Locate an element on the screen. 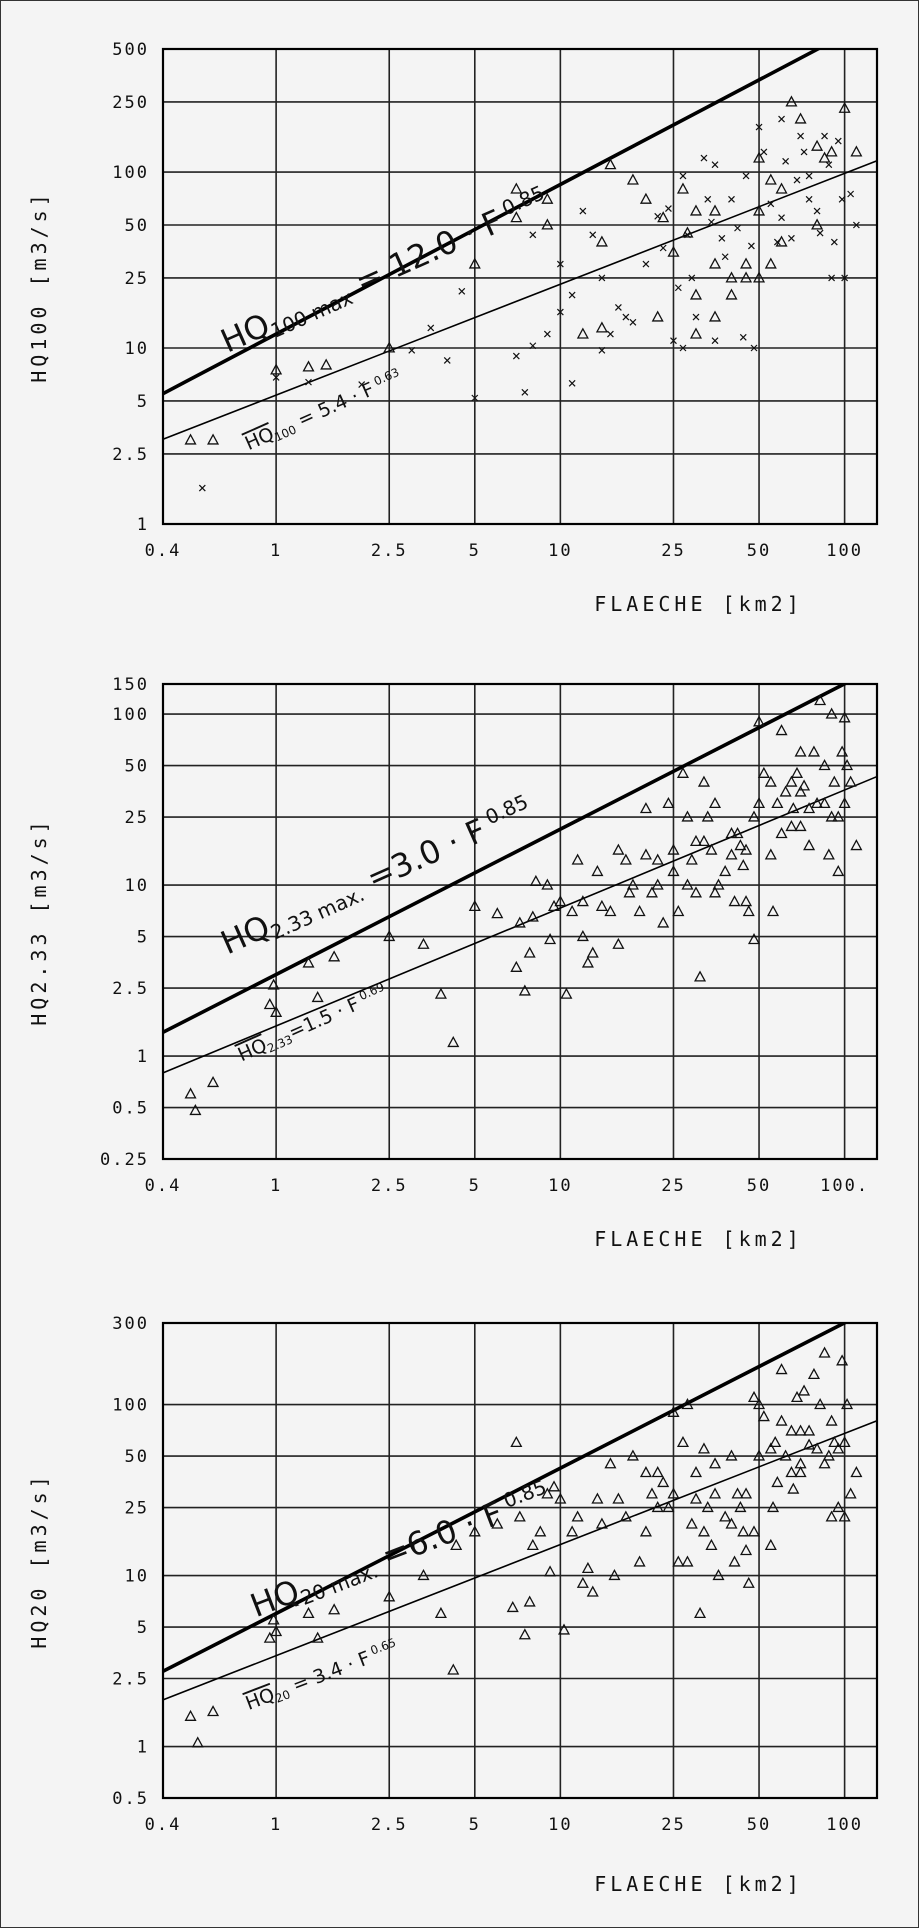 The height and width of the screenshot is (1928, 919). y-tick-label: 2.5 is located at coordinates (130, 989).